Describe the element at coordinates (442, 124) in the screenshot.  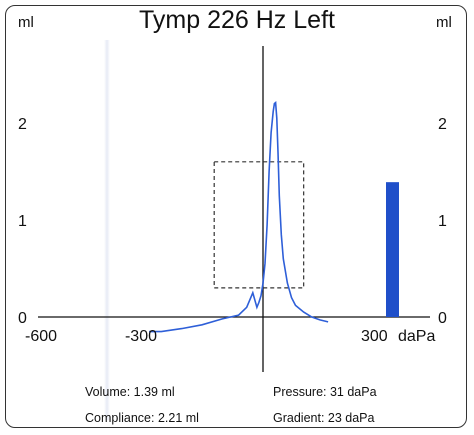
I see `y-tick-label-right: 2` at that location.